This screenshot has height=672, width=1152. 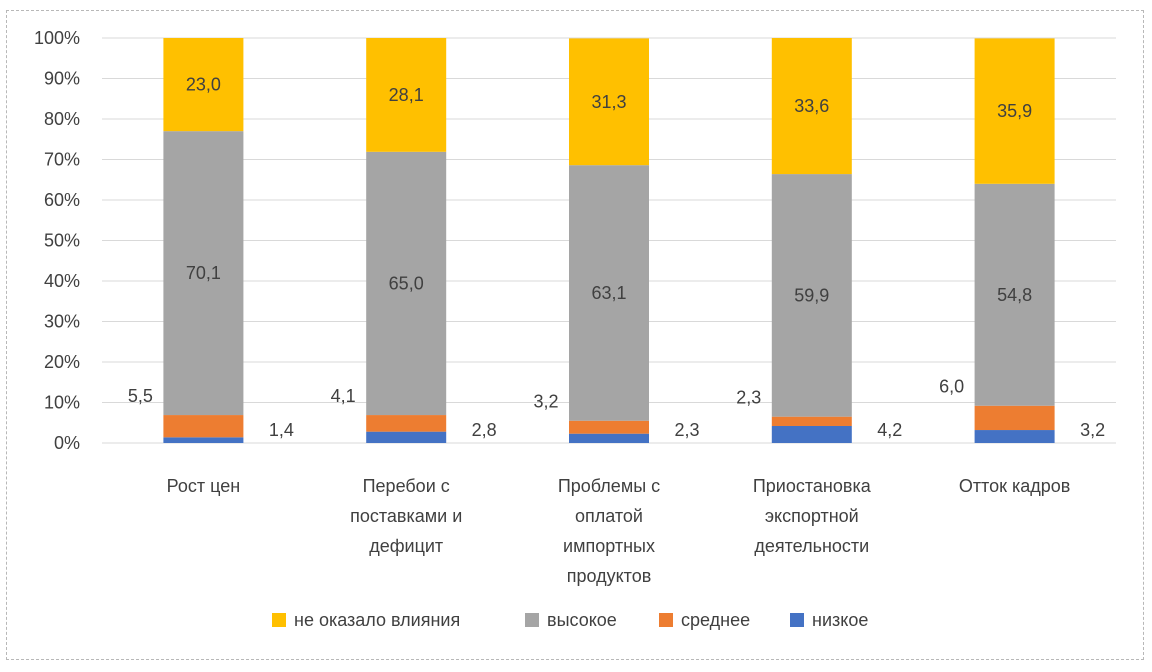 I want to click on data-label-no-impact: 28,1, so click(x=406, y=95).